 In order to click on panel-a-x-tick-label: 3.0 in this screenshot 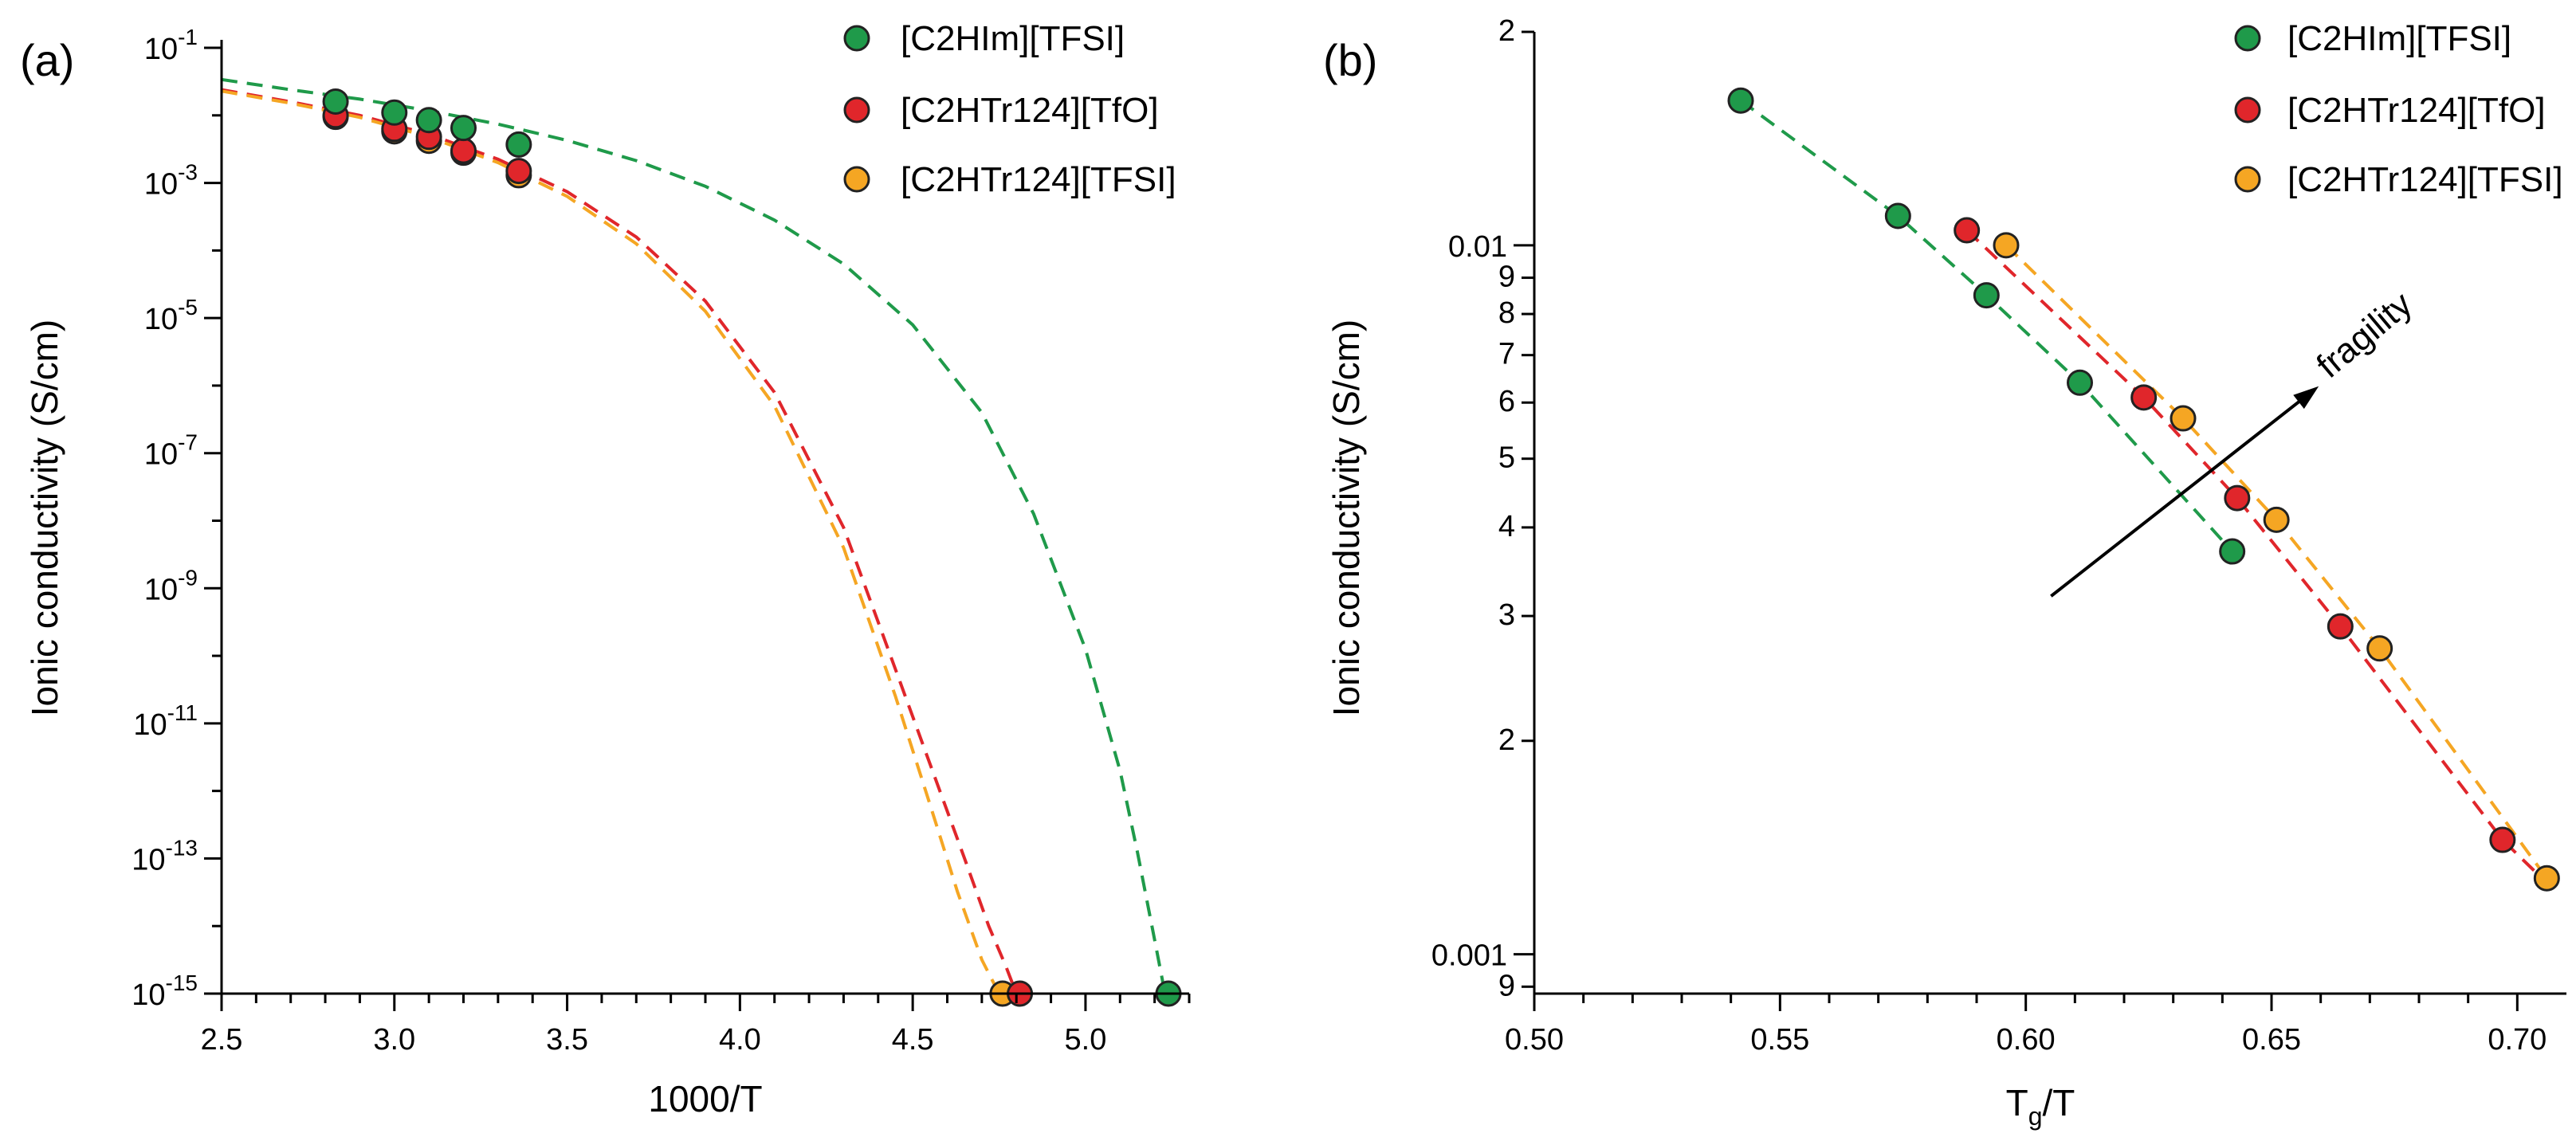, I will do `click(394, 1040)`.